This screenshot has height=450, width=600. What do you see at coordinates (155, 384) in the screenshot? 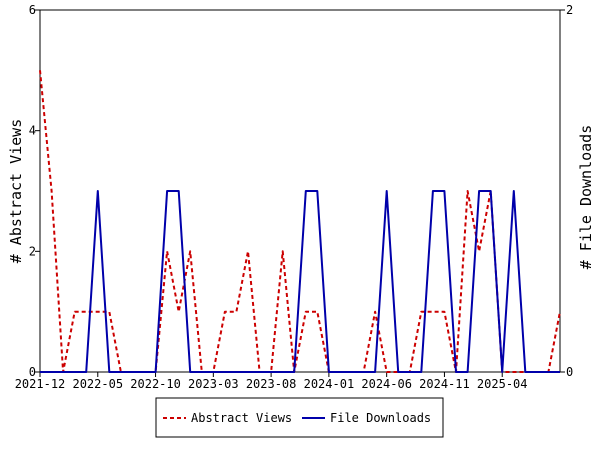
I see `x-tick-label: 2022-10` at bounding box center [155, 384].